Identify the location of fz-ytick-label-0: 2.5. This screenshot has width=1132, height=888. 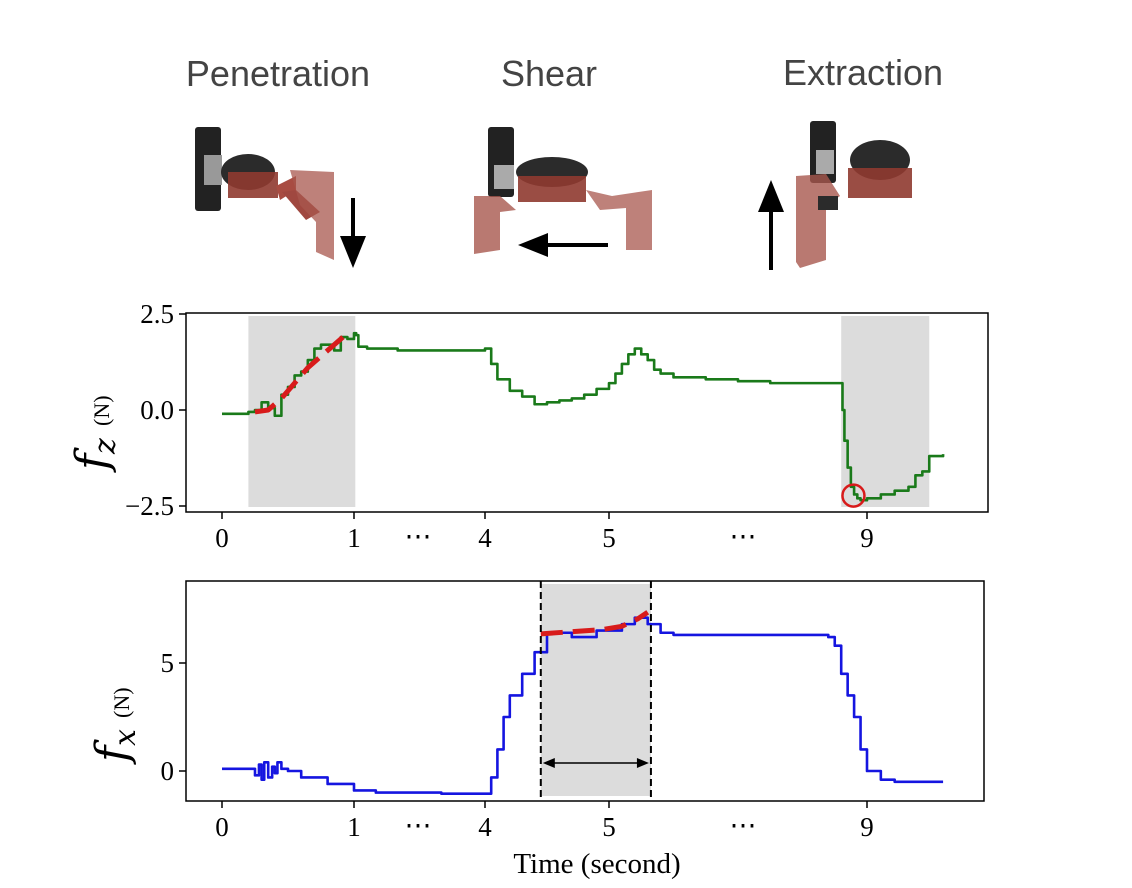
(157, 314).